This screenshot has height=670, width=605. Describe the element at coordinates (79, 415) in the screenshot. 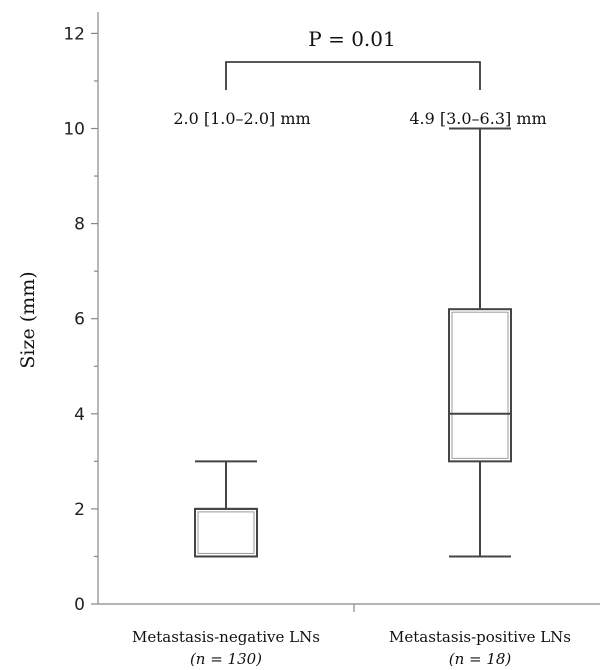

I see `y-tick-label: 4` at that location.